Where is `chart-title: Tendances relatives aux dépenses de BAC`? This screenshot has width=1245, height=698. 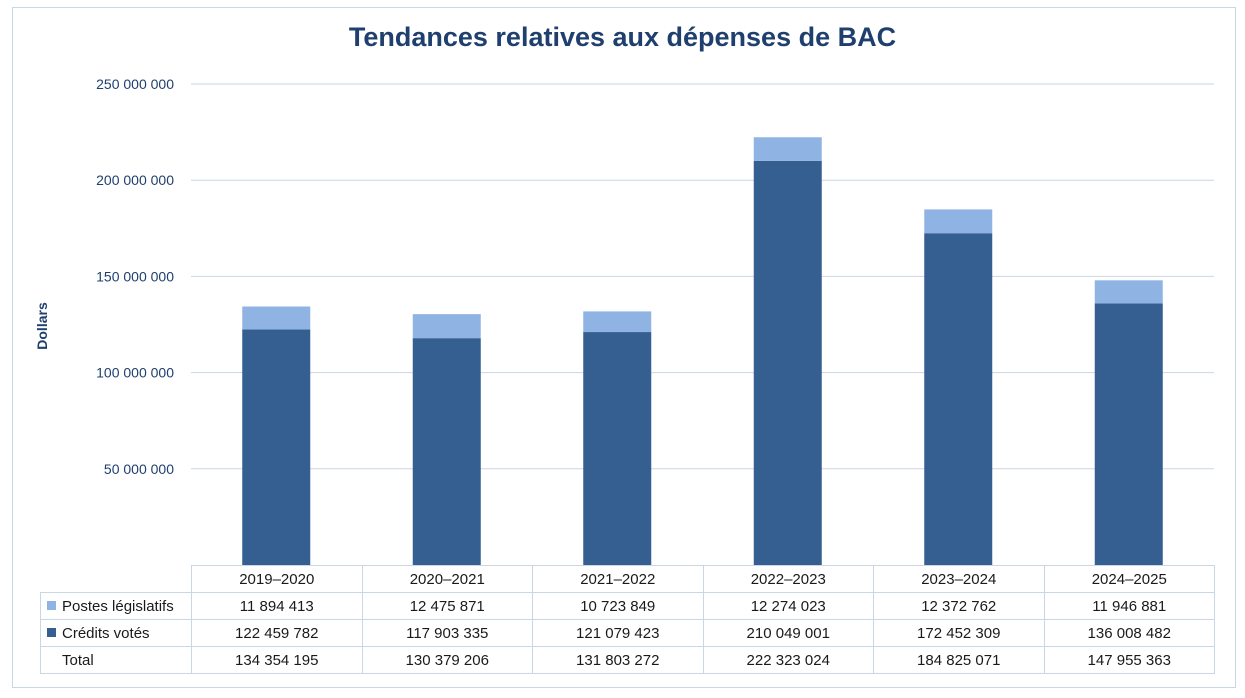 chart-title: Tendances relatives aux dépenses de BAC is located at coordinates (622, 37).